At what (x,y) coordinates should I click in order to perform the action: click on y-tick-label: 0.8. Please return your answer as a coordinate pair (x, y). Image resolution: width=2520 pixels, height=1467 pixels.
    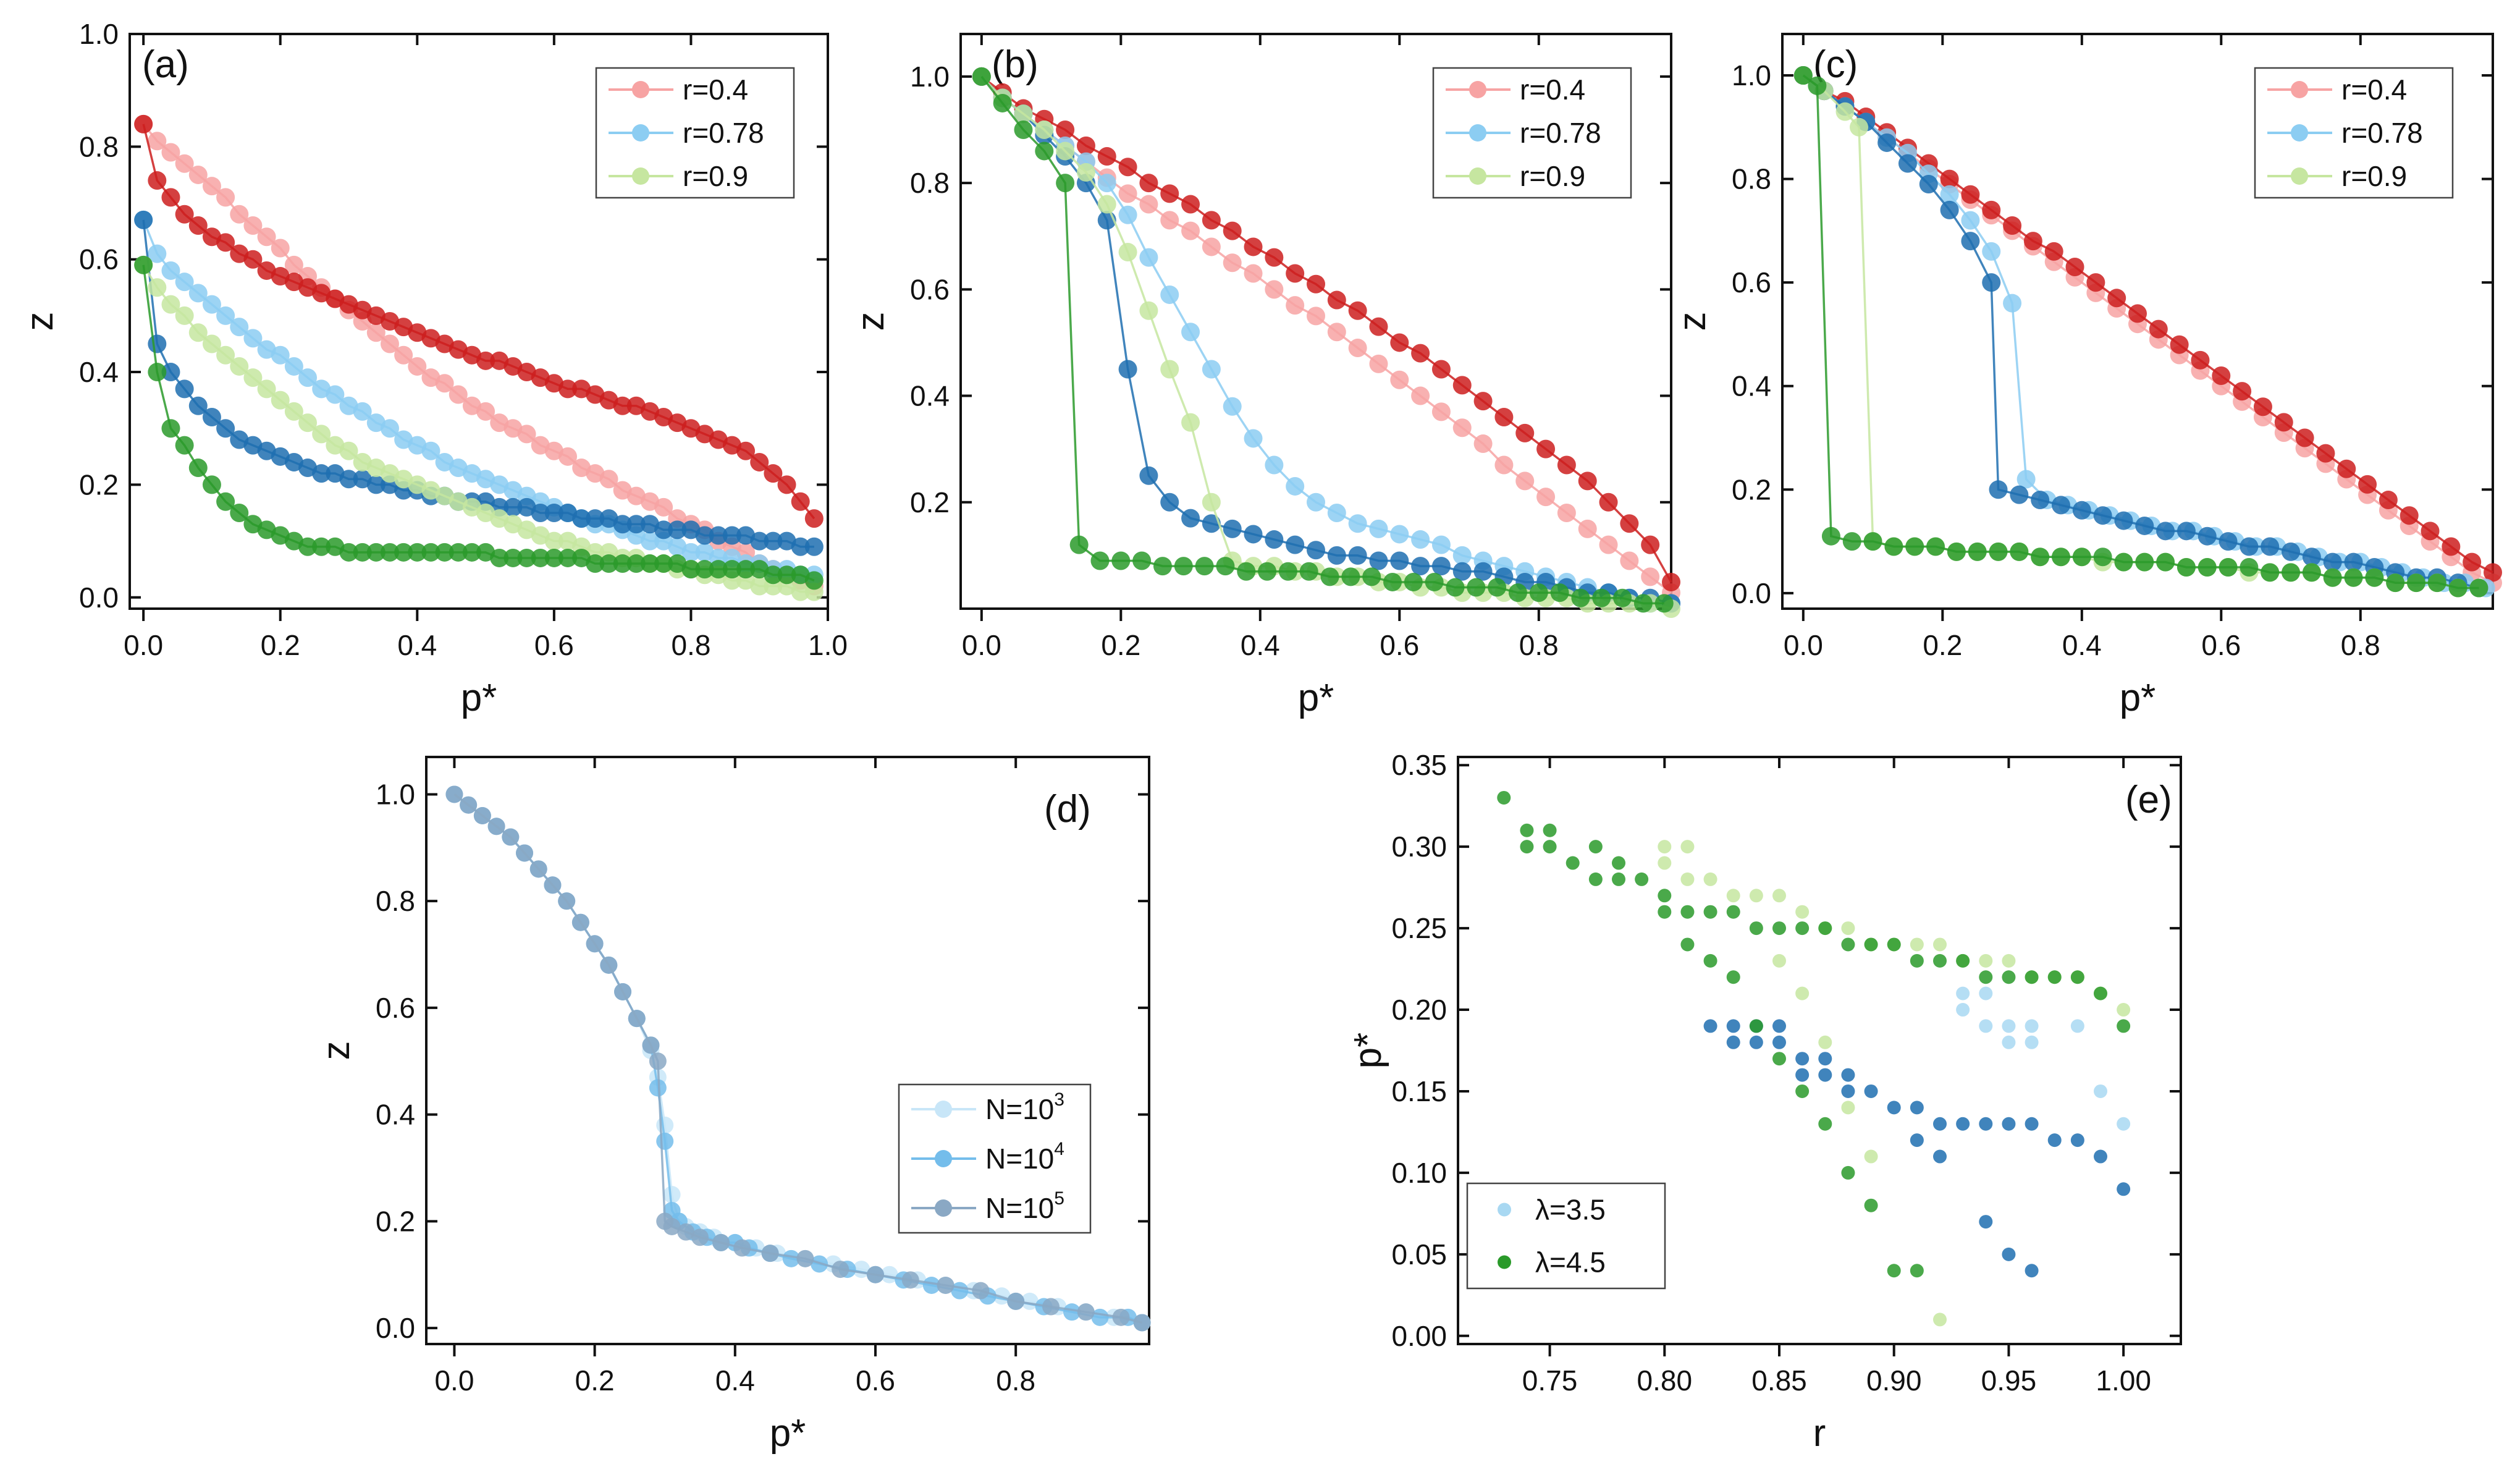
    Looking at the image, I should click on (1751, 179).